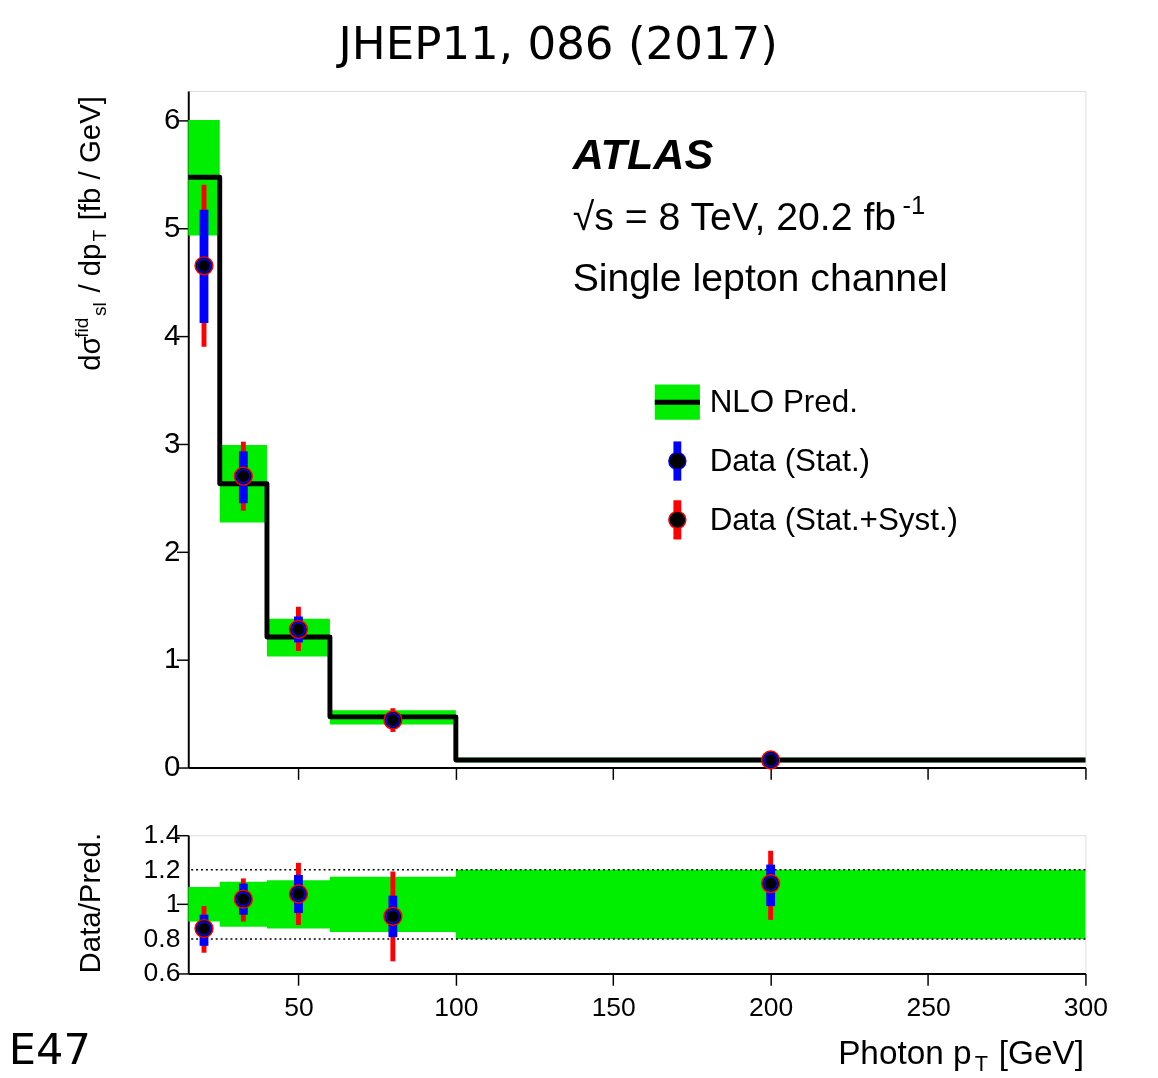  I want to click on annotation: Single lepton channel, so click(760, 277).